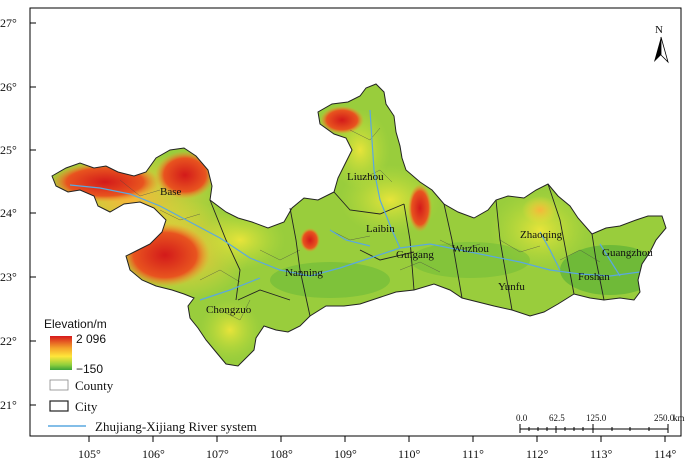  What do you see at coordinates (409, 454) in the screenshot?
I see `lon-tick-label: 110°` at bounding box center [409, 454].